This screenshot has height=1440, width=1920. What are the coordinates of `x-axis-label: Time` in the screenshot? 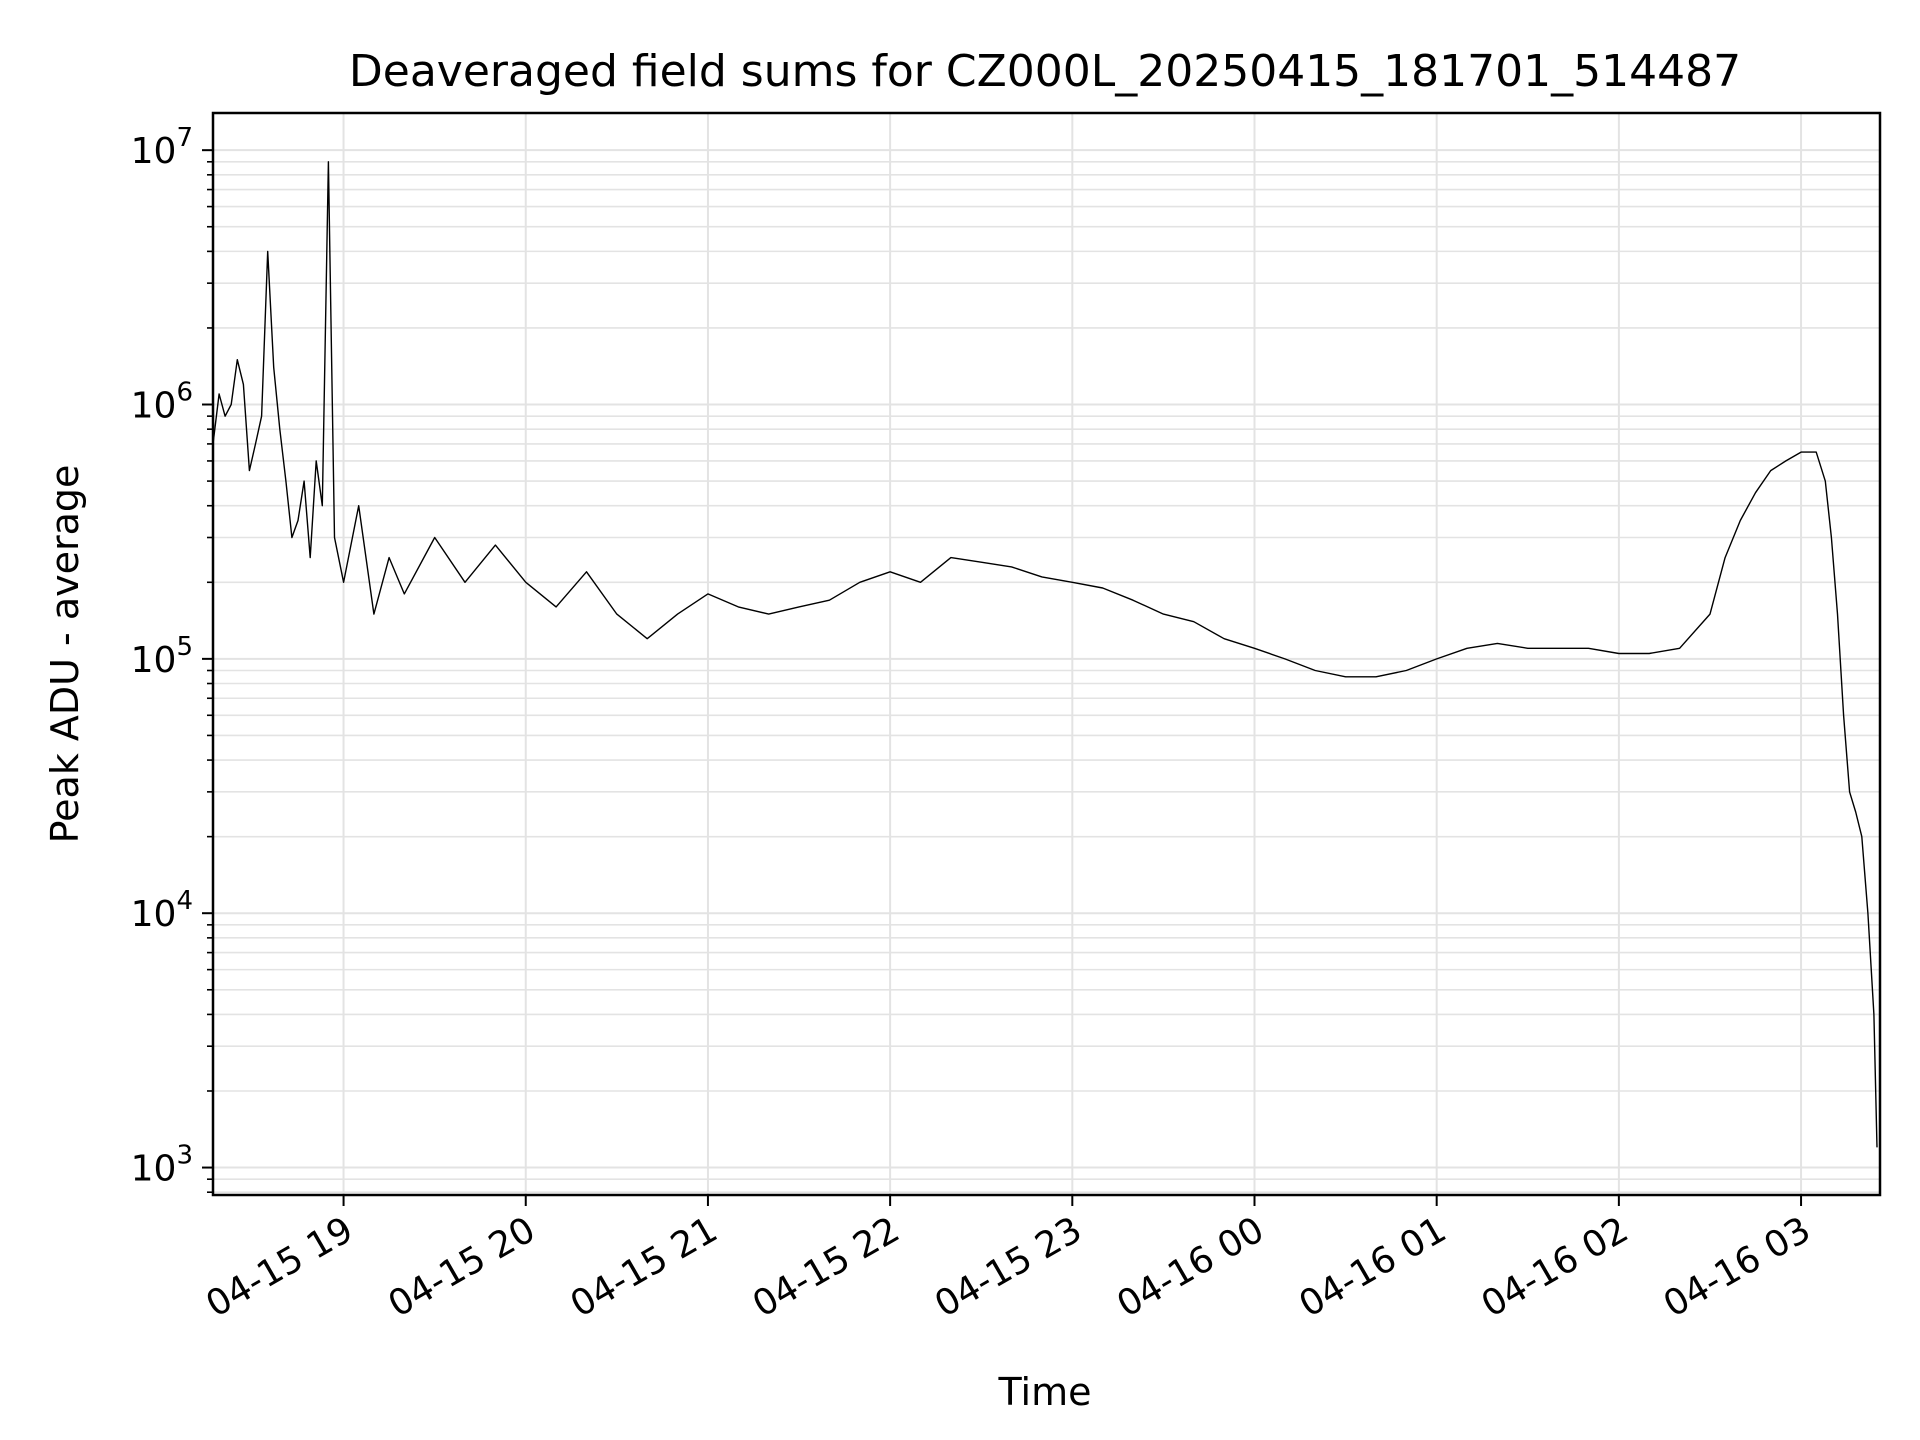 It's located at (1045, 1392).